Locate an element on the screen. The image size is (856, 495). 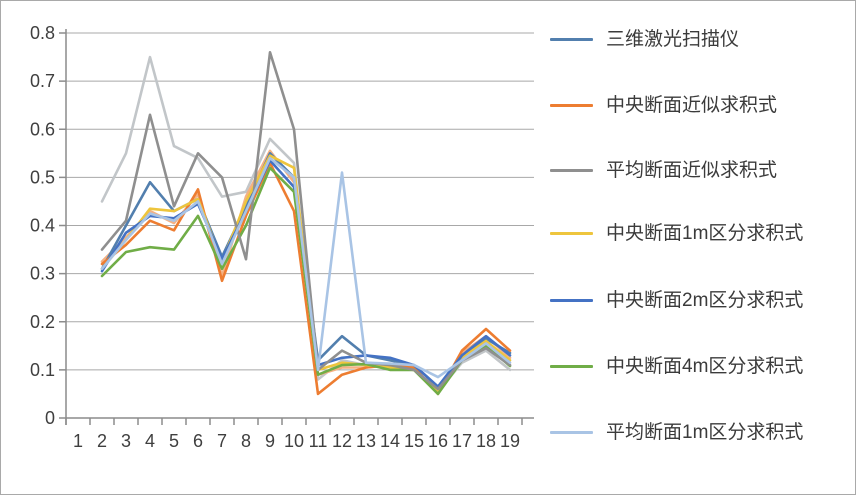
y-tick-label: 0.4 is located at coordinates (42, 226).